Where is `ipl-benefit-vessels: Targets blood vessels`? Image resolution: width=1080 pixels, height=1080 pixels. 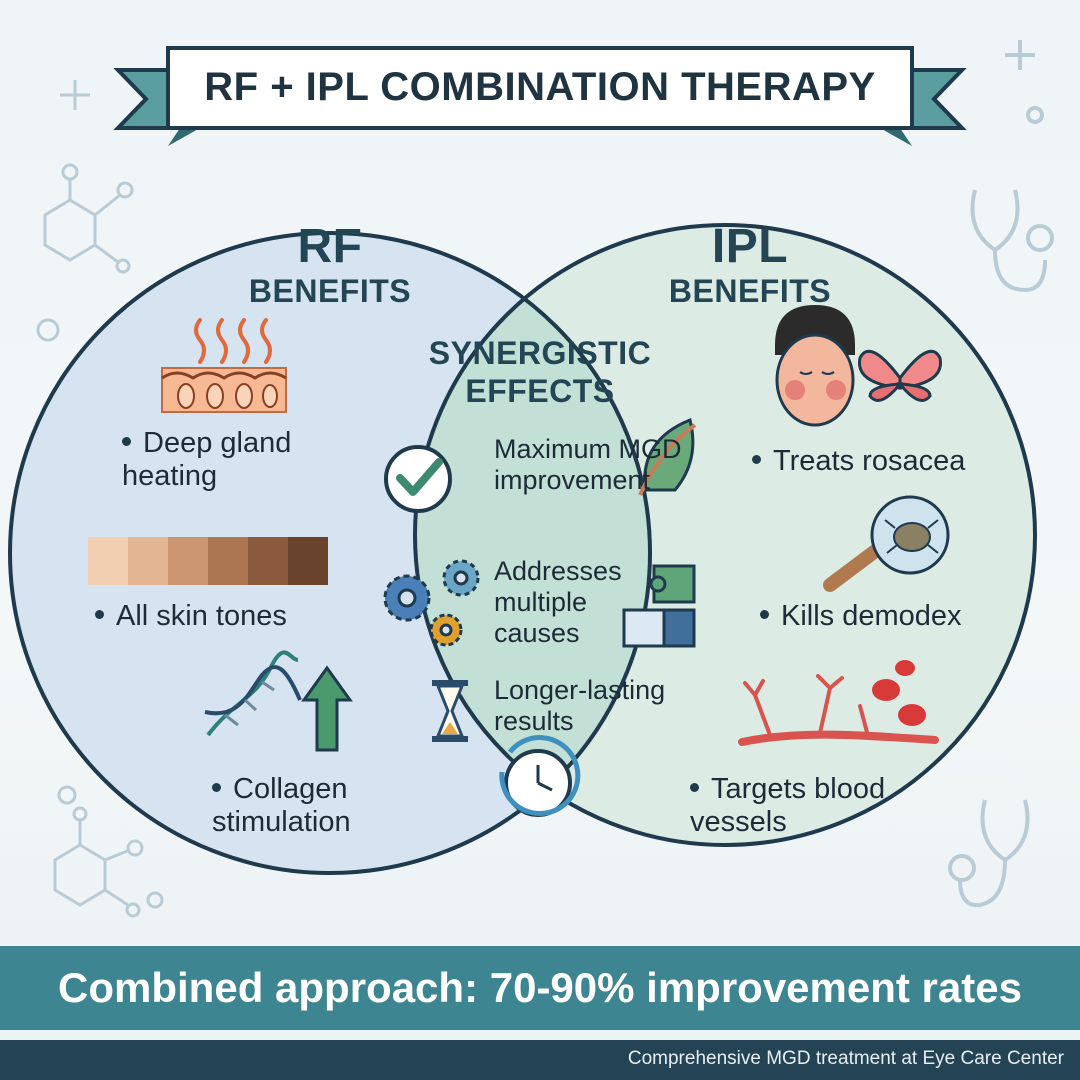 ipl-benefit-vessels: Targets blood vessels is located at coordinates (805, 806).